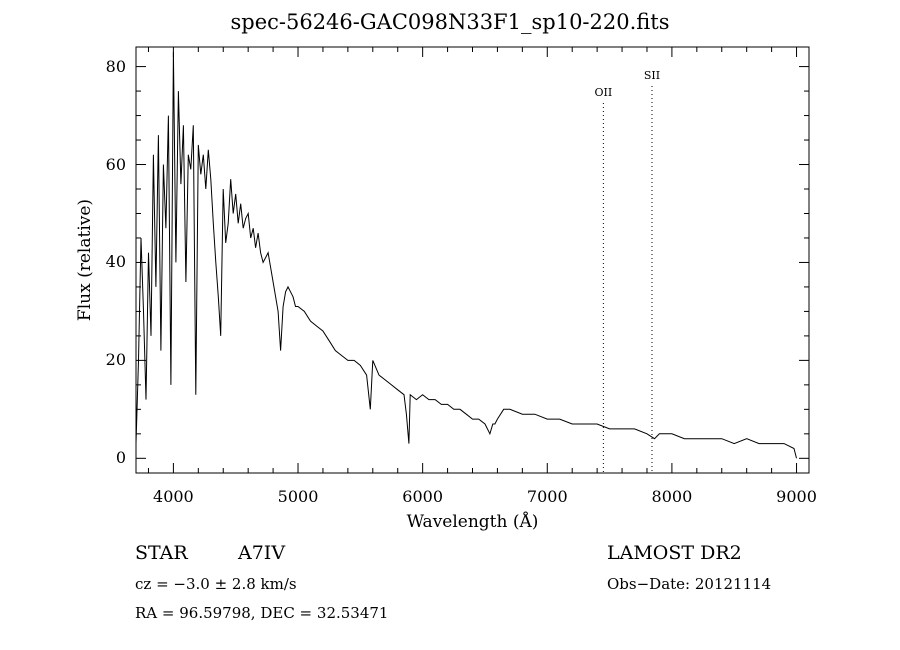 Image resolution: width=900 pixels, height=650 pixels. I want to click on x-tick-label: 6000, so click(422, 496).